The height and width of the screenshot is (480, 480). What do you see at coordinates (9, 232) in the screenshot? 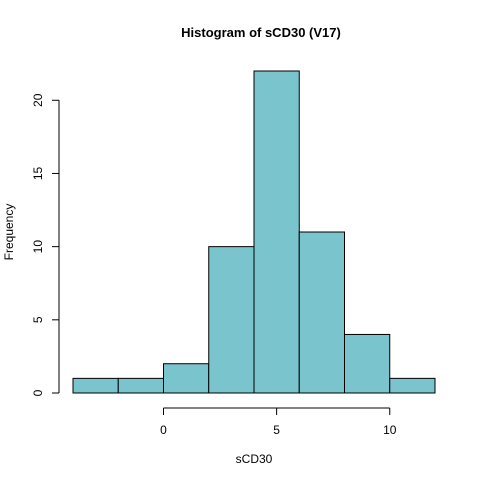
I see `y-axis-label: Frequency` at bounding box center [9, 232].